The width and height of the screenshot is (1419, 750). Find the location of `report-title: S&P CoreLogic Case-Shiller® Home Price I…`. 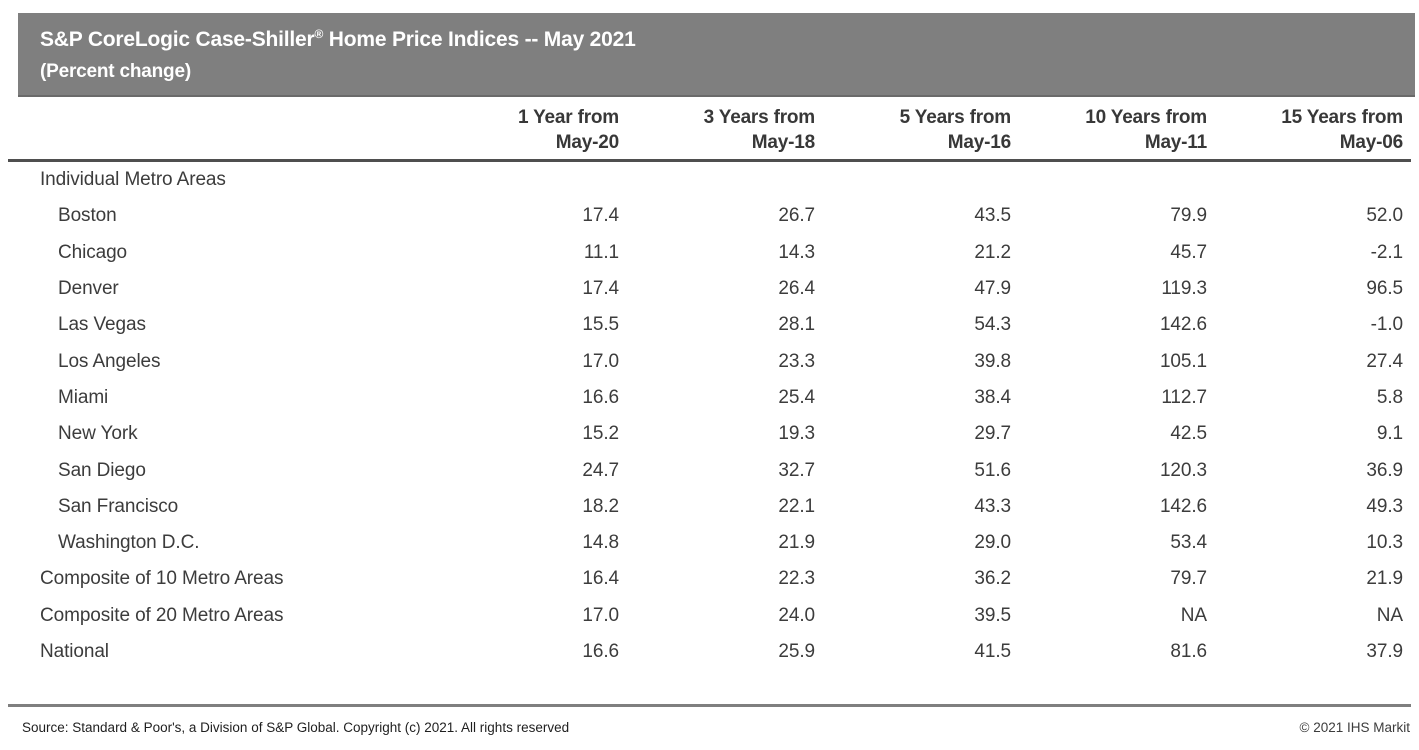

report-title: S&P CoreLogic Case-Shiller® Home Price I… is located at coordinates (727, 39).